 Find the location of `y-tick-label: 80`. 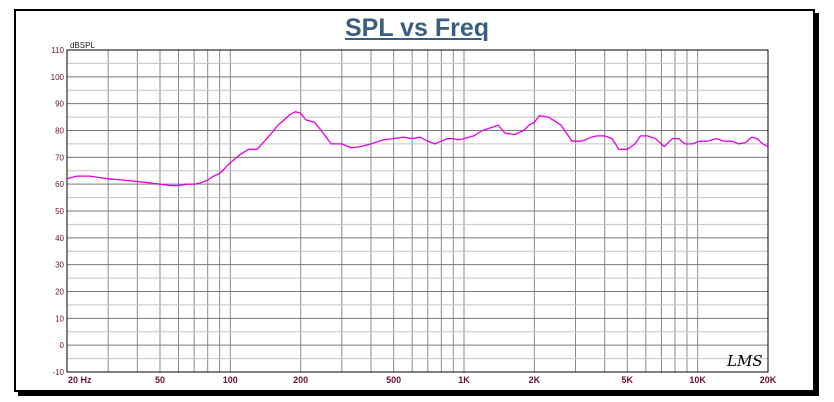

y-tick-label: 80 is located at coordinates (59, 131).